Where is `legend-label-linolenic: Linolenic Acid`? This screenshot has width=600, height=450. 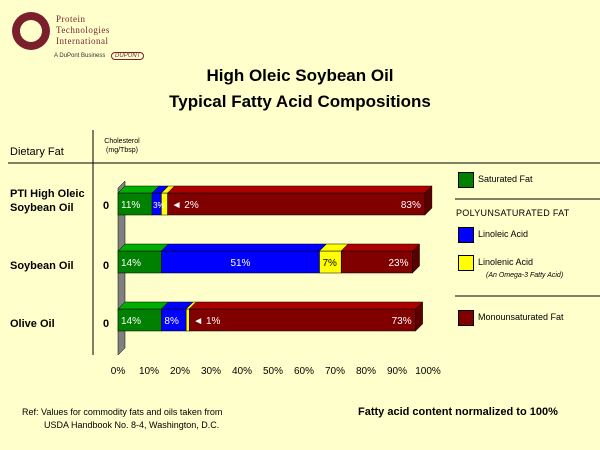
legend-label-linolenic: Linolenic Acid is located at coordinates (506, 262).